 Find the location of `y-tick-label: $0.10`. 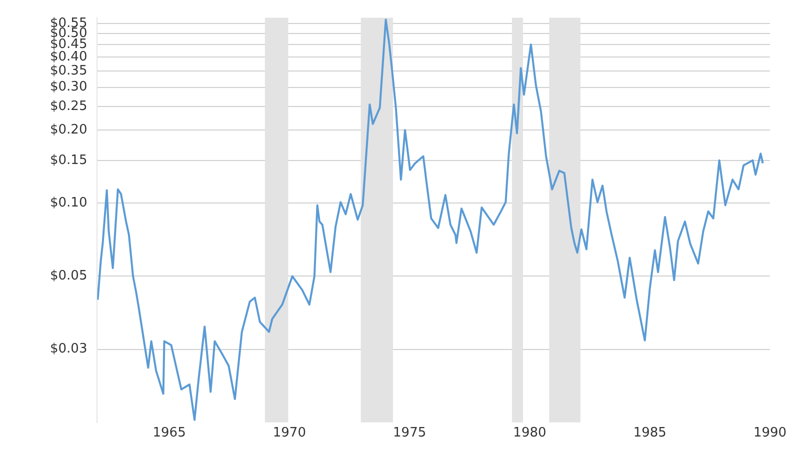

y-tick-label: $0.10 is located at coordinates (69, 203).